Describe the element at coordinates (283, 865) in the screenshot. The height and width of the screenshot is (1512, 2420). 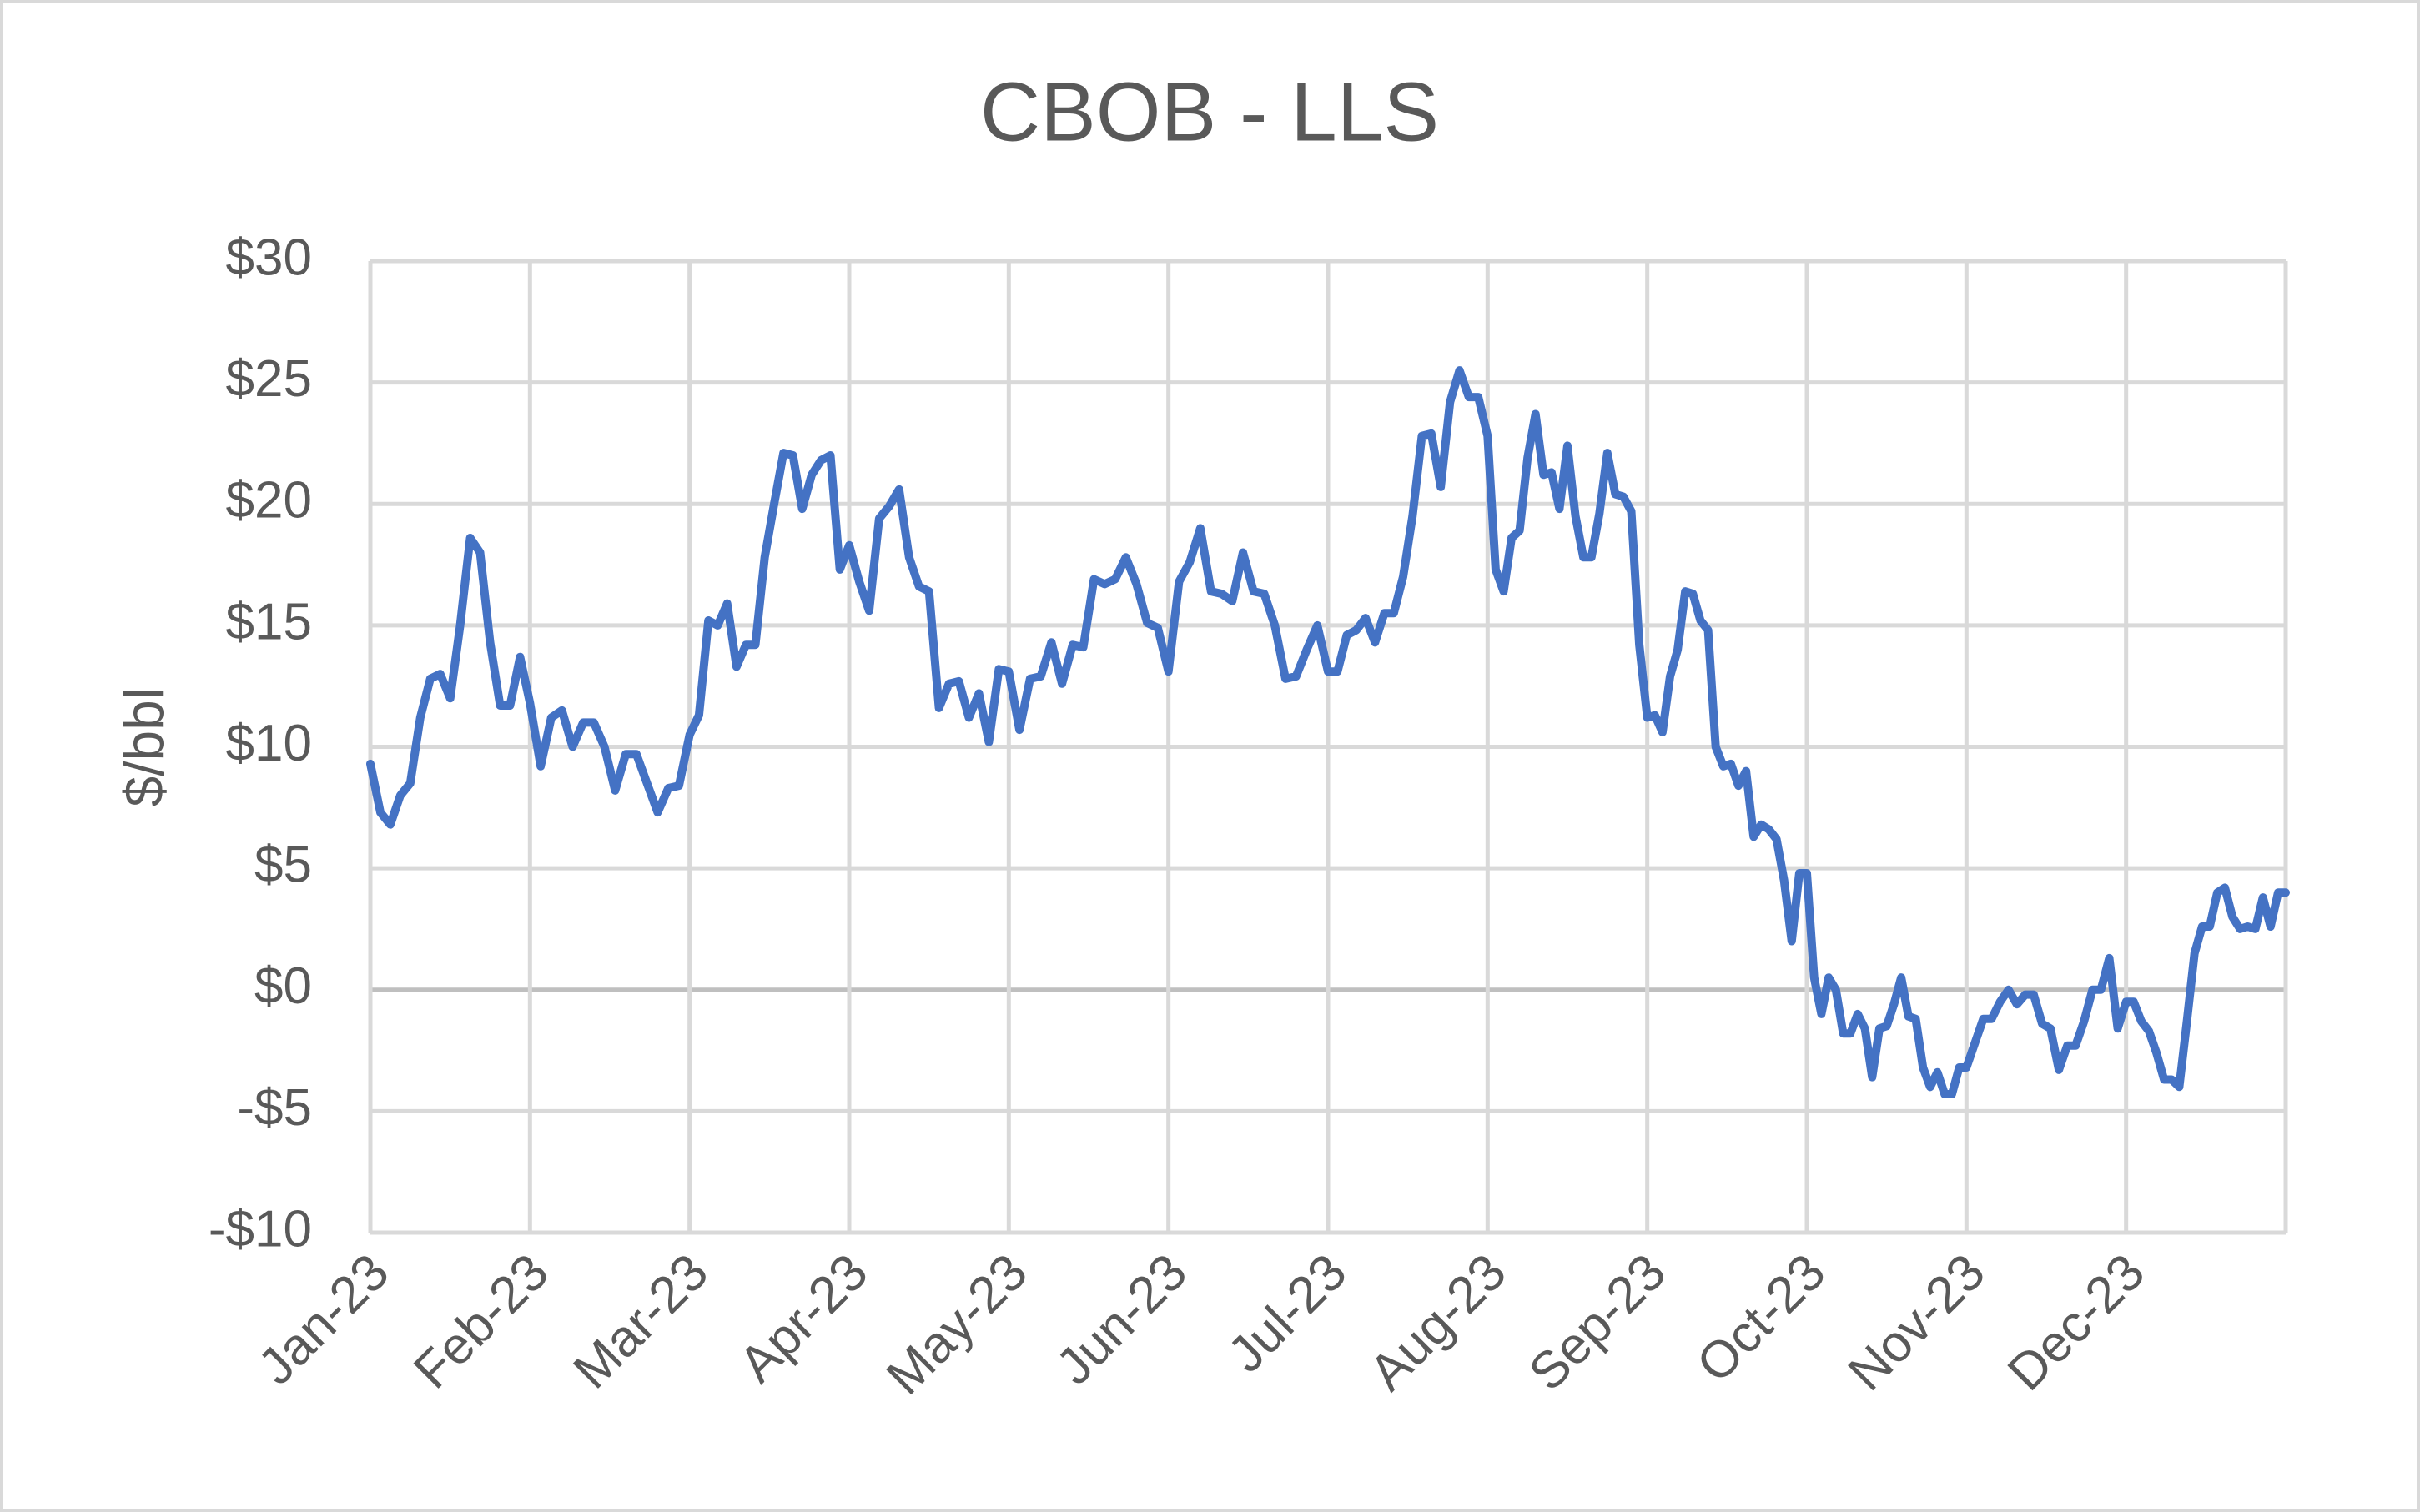
I see `y-tick-label: $5` at that location.